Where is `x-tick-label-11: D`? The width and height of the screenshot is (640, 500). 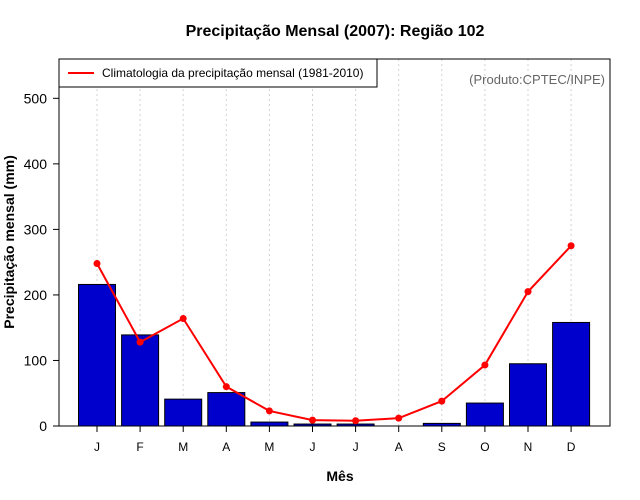 x-tick-label-11: D is located at coordinates (571, 447).